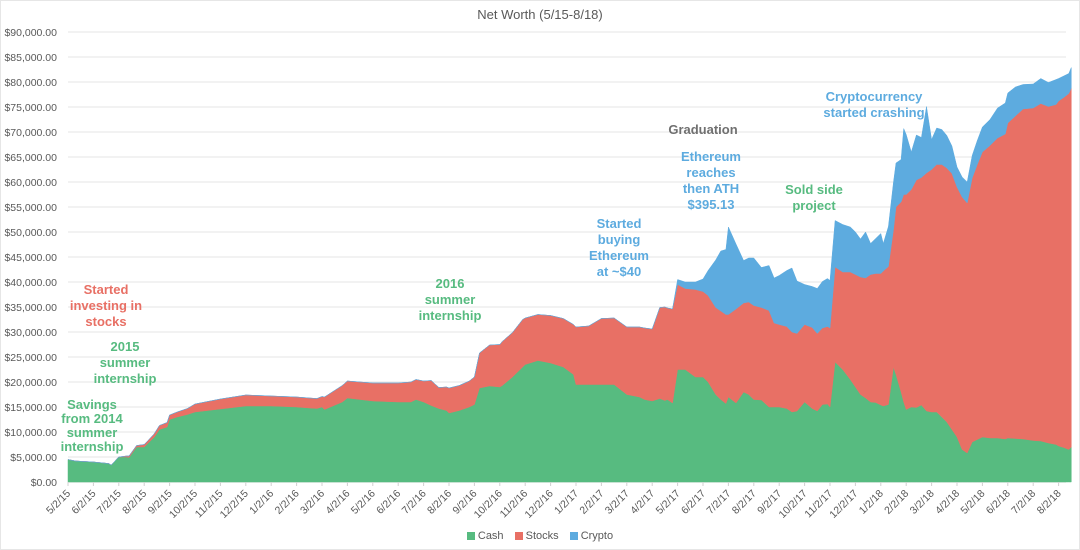  Describe the element at coordinates (573, 536) in the screenshot. I see `crypto-swatch-icon` at that location.